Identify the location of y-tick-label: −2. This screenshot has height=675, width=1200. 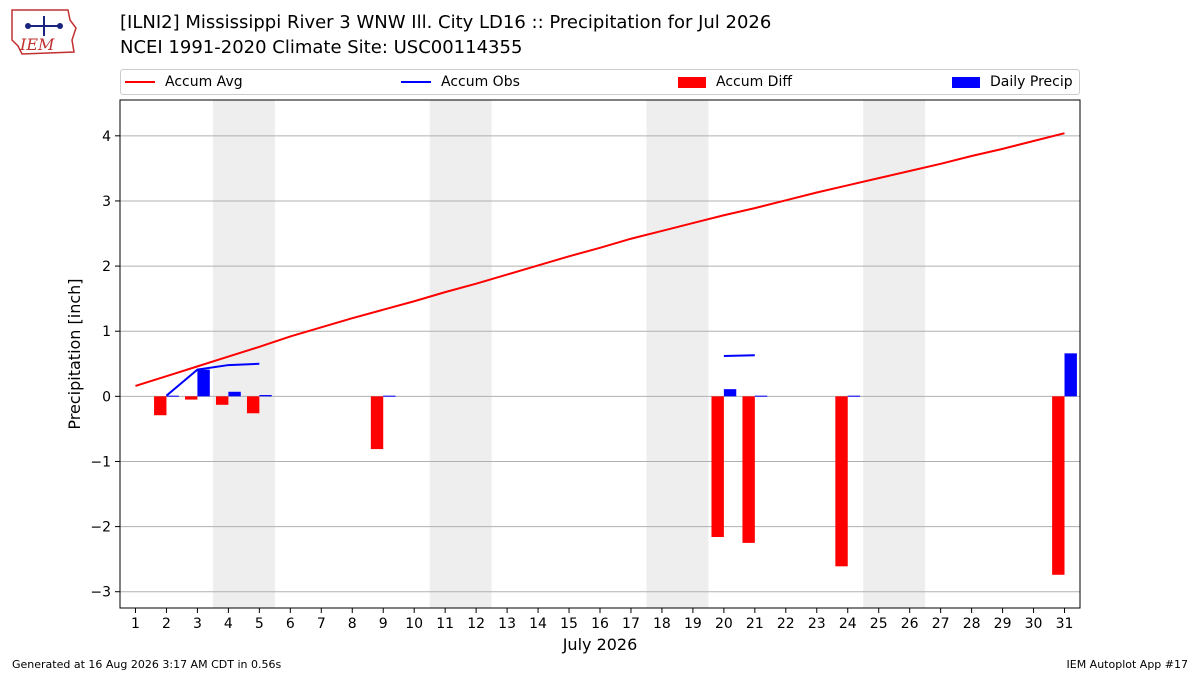
(100, 528).